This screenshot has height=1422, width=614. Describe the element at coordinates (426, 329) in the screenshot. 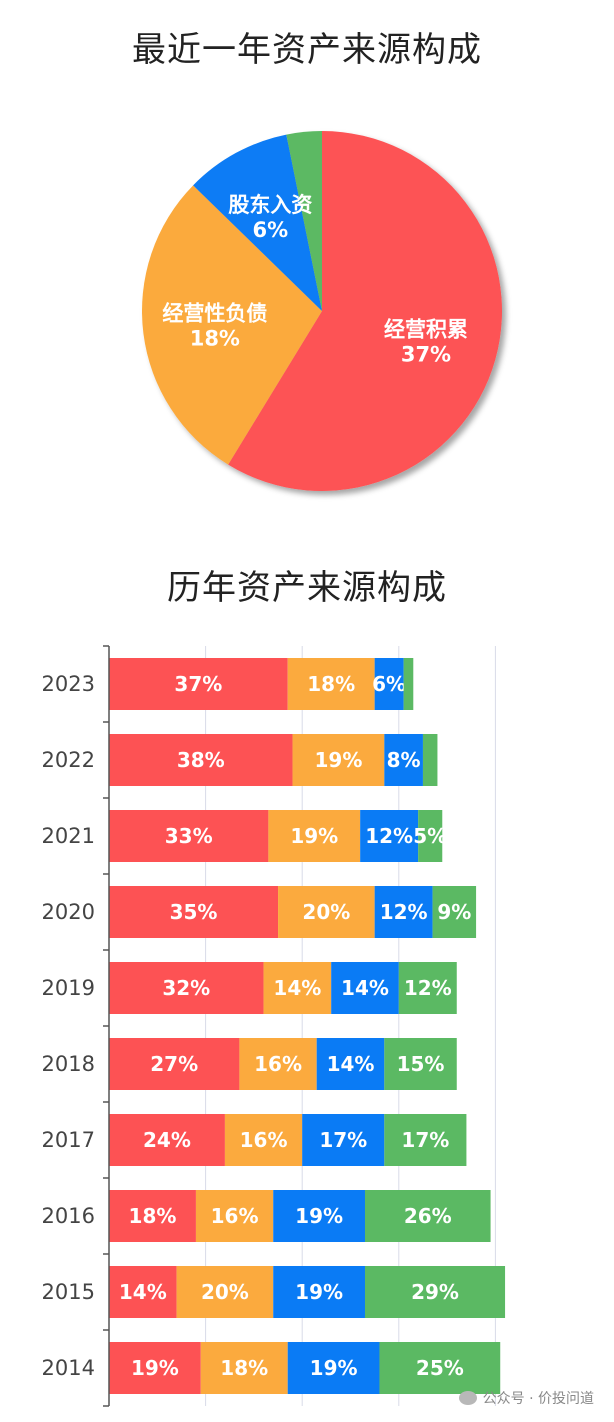

I see `pie-slice-label: 经营积累` at that location.